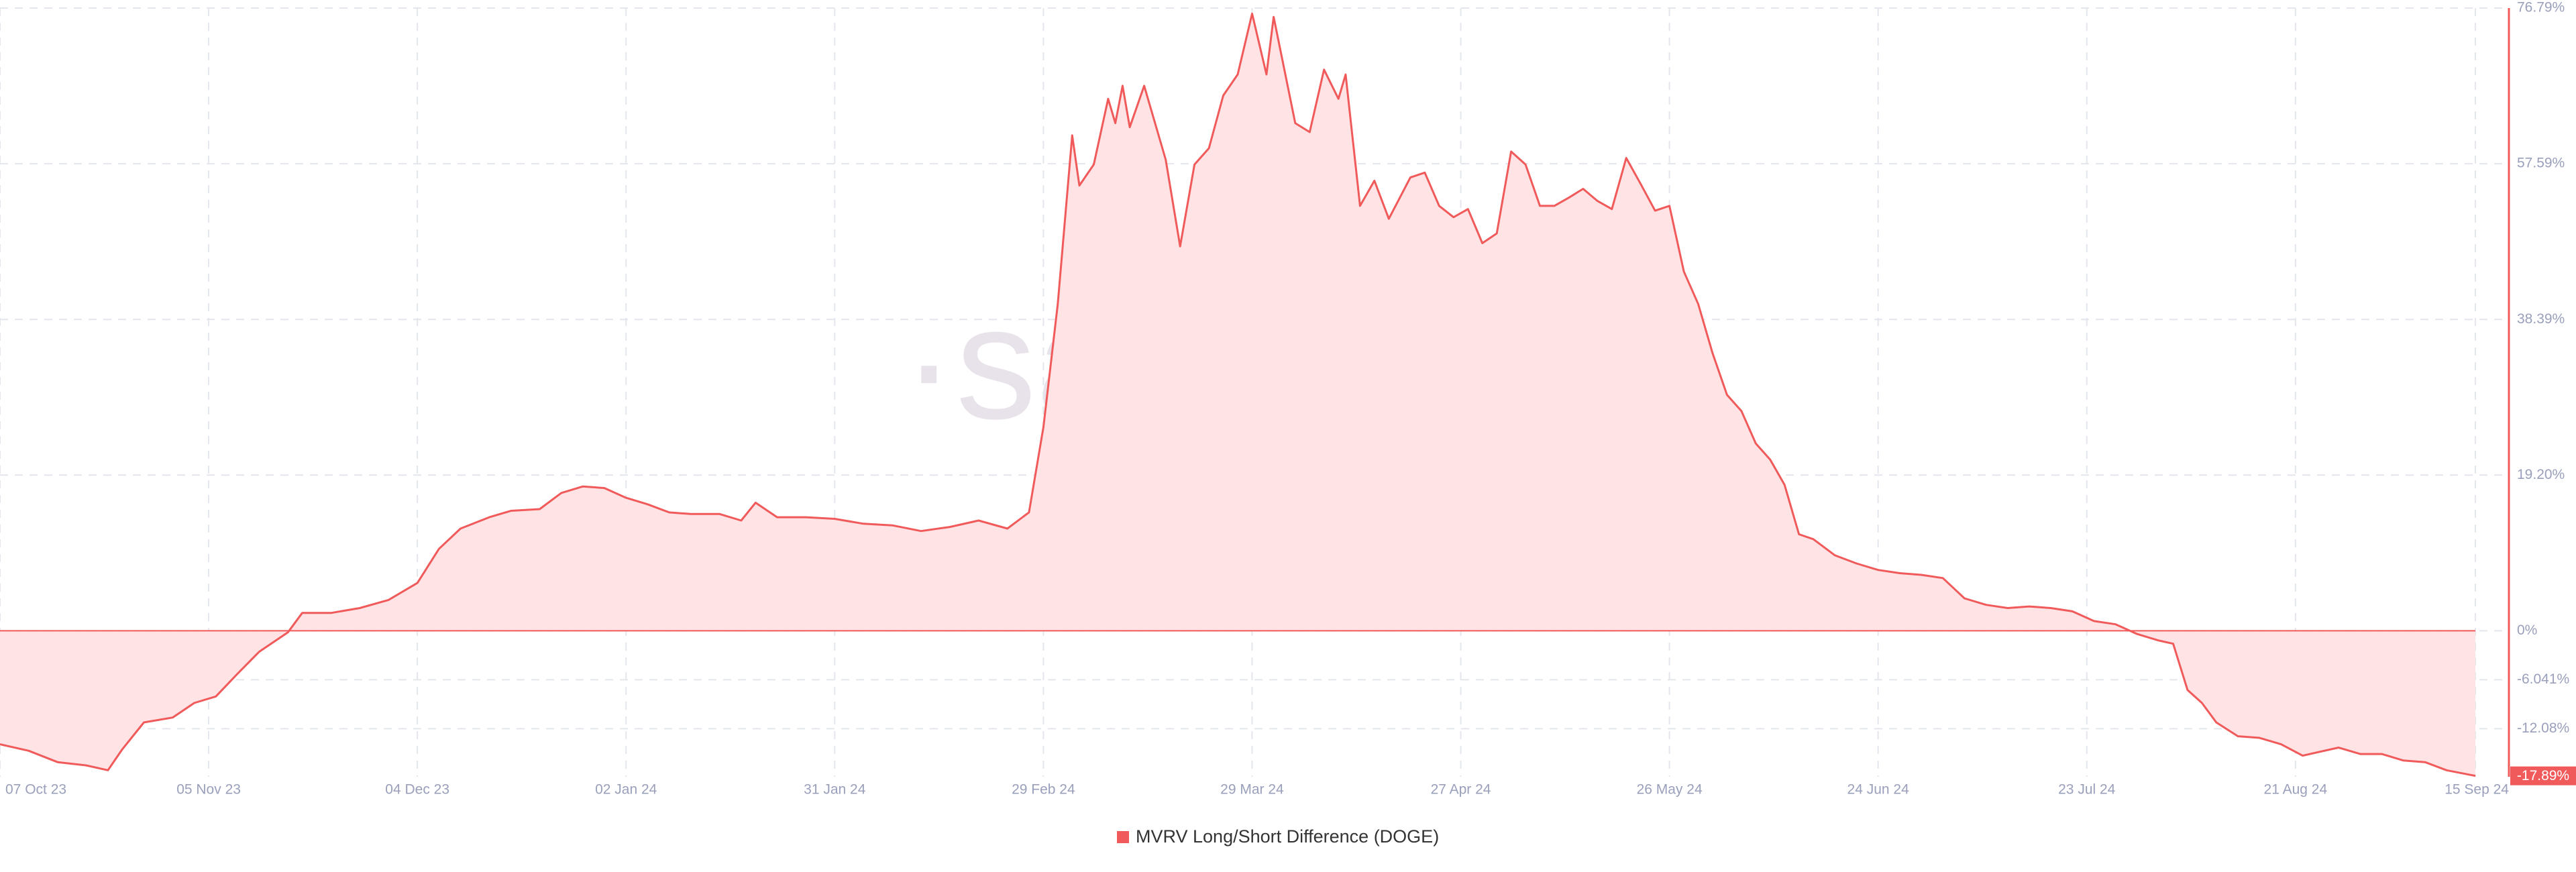  Describe the element at coordinates (2087, 790) in the screenshot. I see `x-tick-label: 23 Jul 24` at that location.